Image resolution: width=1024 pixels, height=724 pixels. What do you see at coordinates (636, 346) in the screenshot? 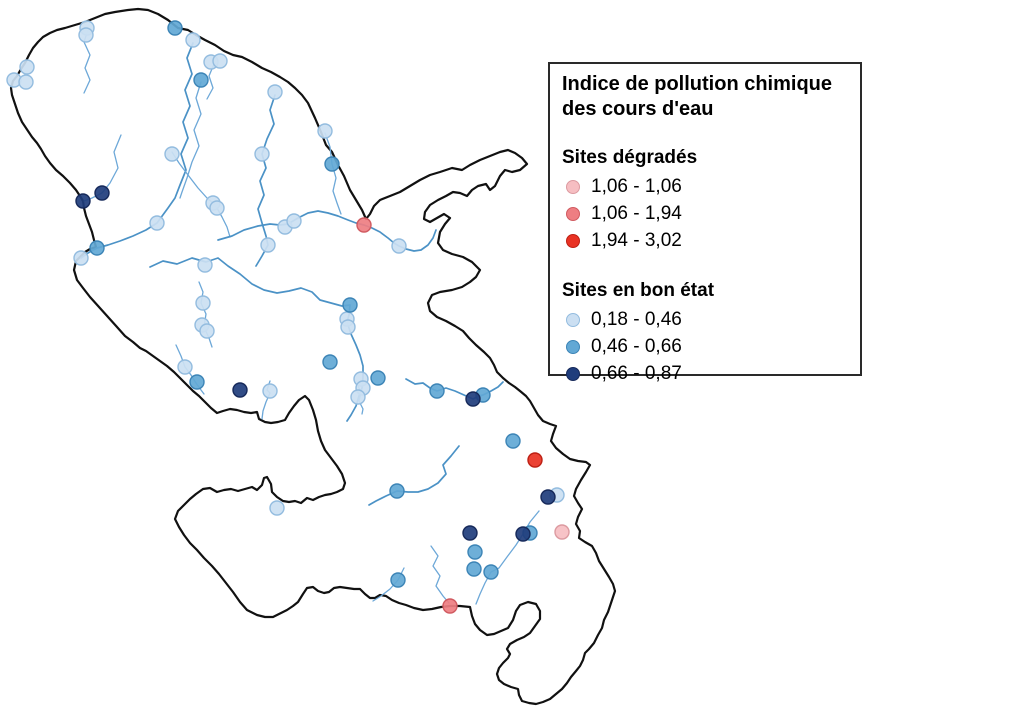
I see `legend-item-label: 0,46 - 0,66` at bounding box center [636, 346].